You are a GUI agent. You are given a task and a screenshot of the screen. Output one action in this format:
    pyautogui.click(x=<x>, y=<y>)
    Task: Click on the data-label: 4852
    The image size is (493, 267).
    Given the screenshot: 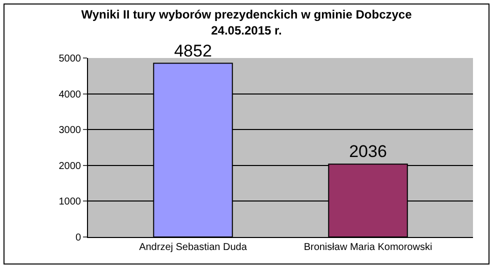 What is the action you would take?
    pyautogui.click(x=193, y=50)
    